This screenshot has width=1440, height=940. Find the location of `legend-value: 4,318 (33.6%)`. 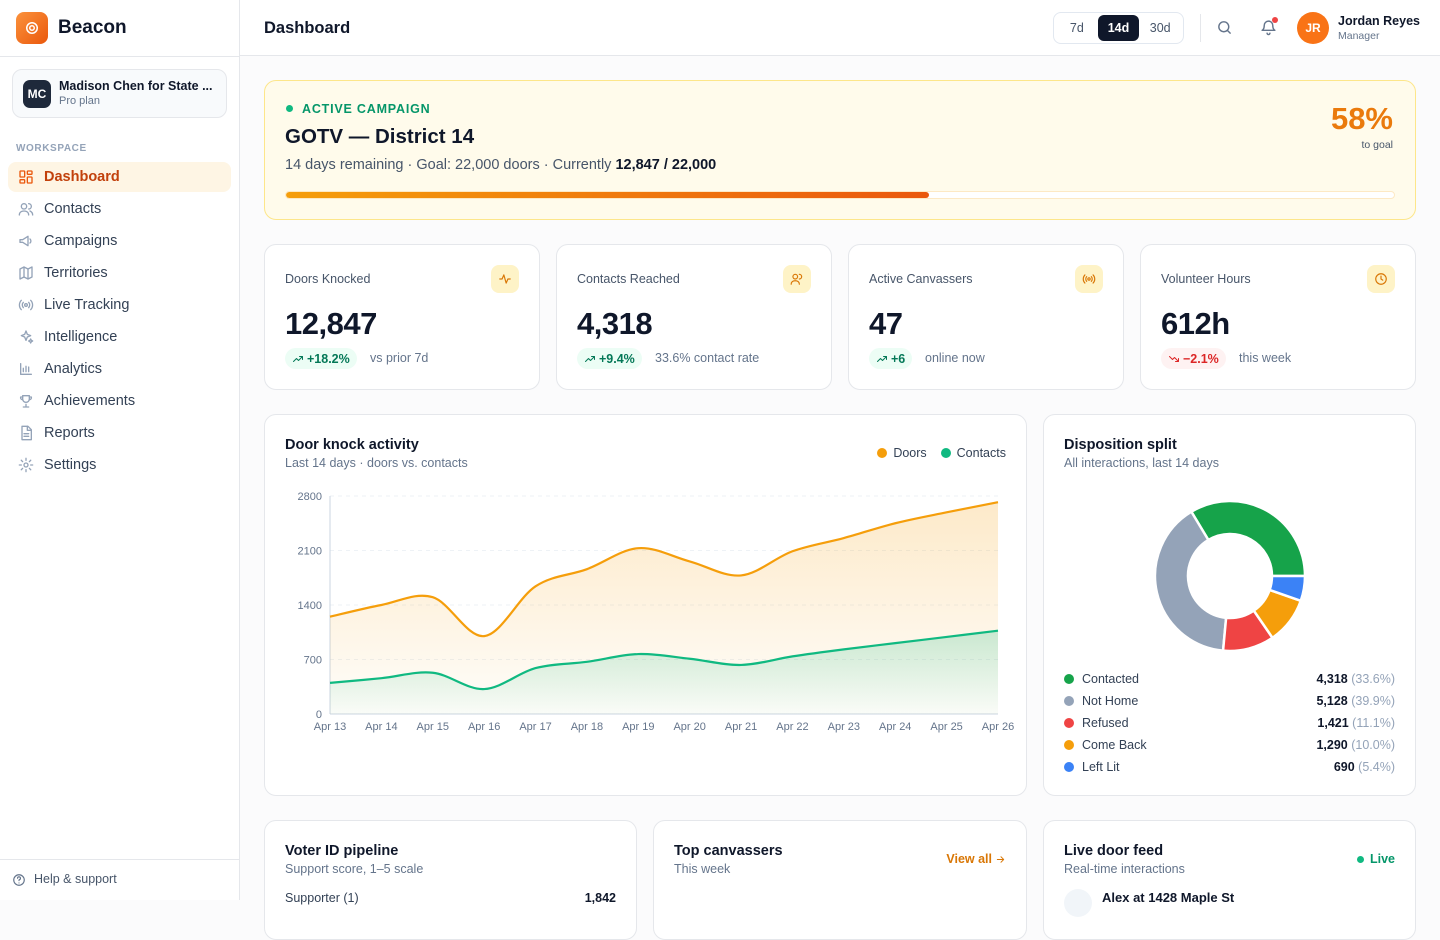

legend-value: 4,318 (33.6%) is located at coordinates (1355, 679).